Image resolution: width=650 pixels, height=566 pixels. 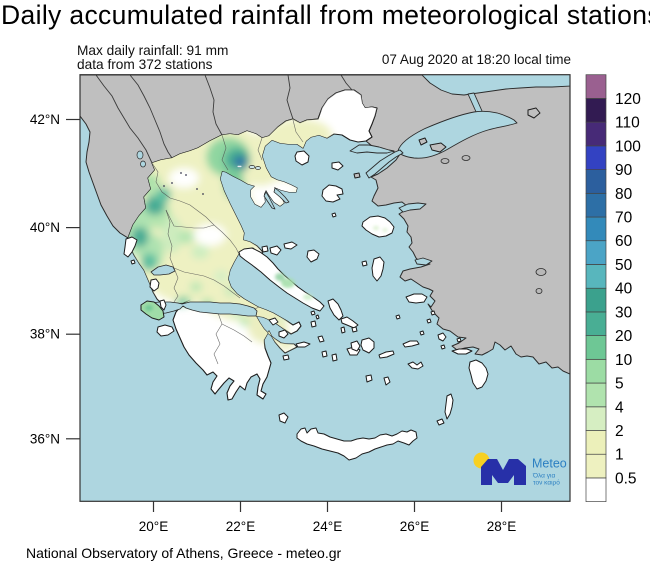 I want to click on svg-text: 1, so click(x=619, y=455).